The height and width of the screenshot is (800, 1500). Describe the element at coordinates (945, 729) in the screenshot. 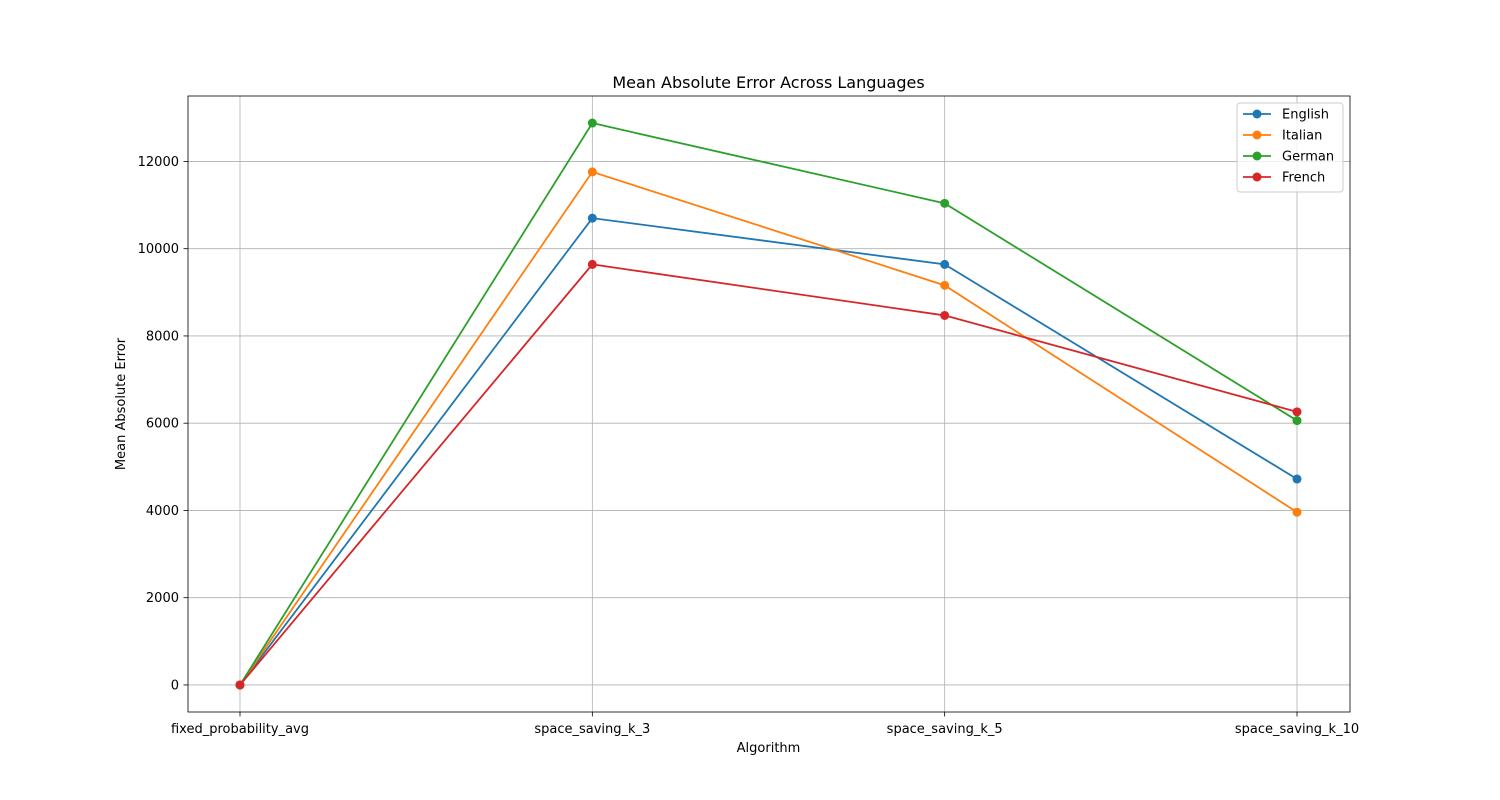

I see `x-tick-label: space_saving_k_5` at that location.